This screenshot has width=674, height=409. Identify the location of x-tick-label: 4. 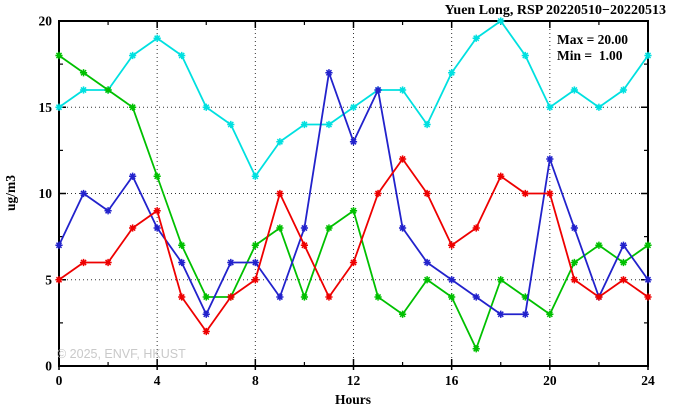
(157, 380).